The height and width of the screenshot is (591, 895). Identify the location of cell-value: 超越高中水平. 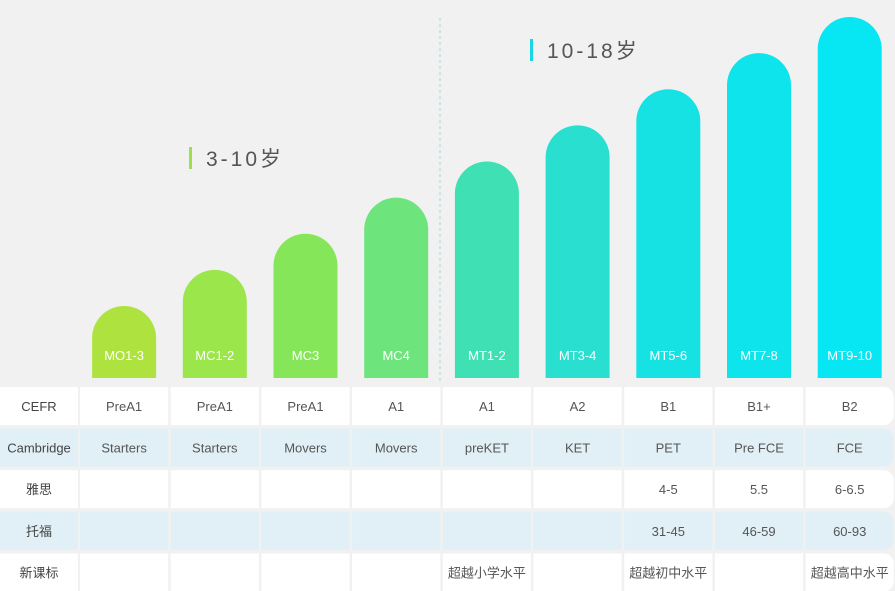
(850, 572).